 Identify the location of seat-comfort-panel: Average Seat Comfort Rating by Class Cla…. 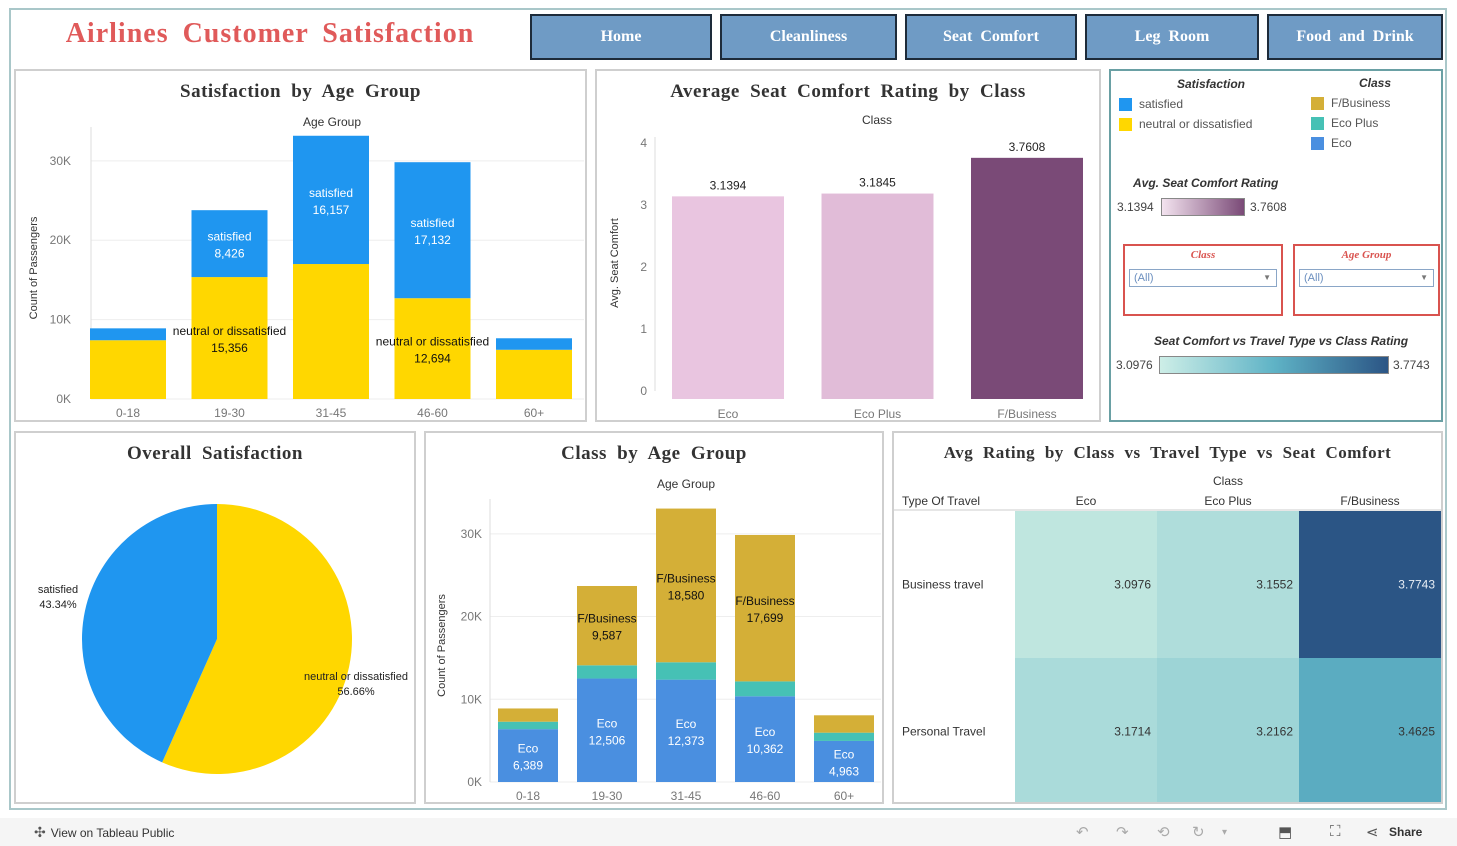
(848, 245).